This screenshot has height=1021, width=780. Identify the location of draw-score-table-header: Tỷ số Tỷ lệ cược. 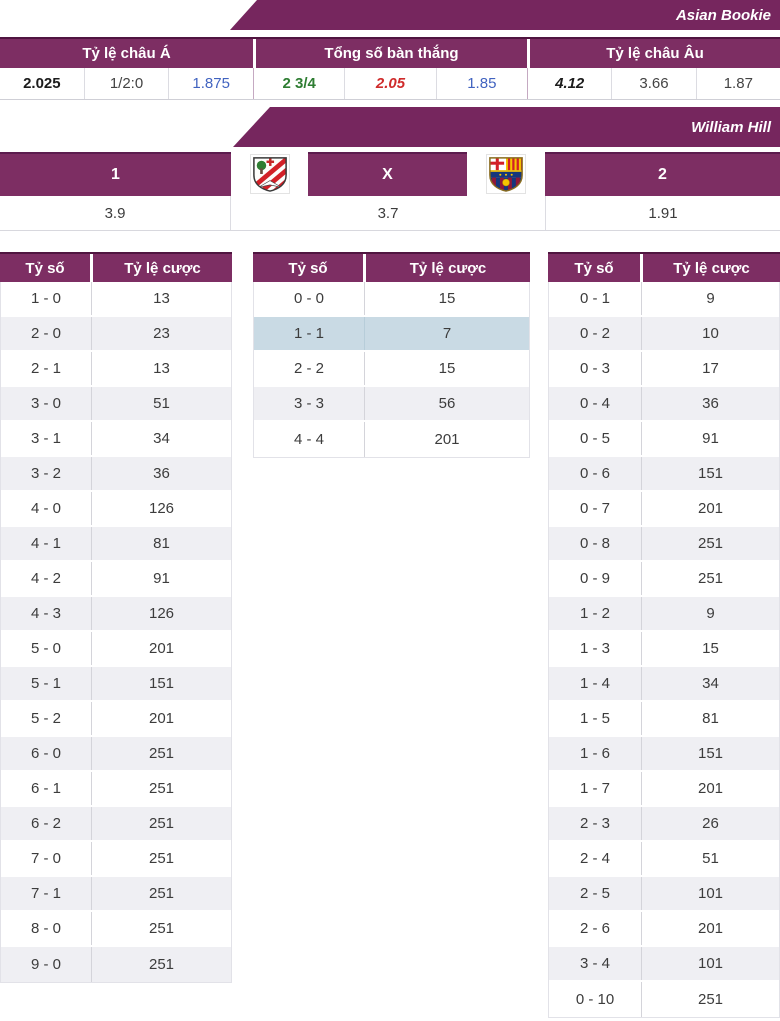
(391, 267).